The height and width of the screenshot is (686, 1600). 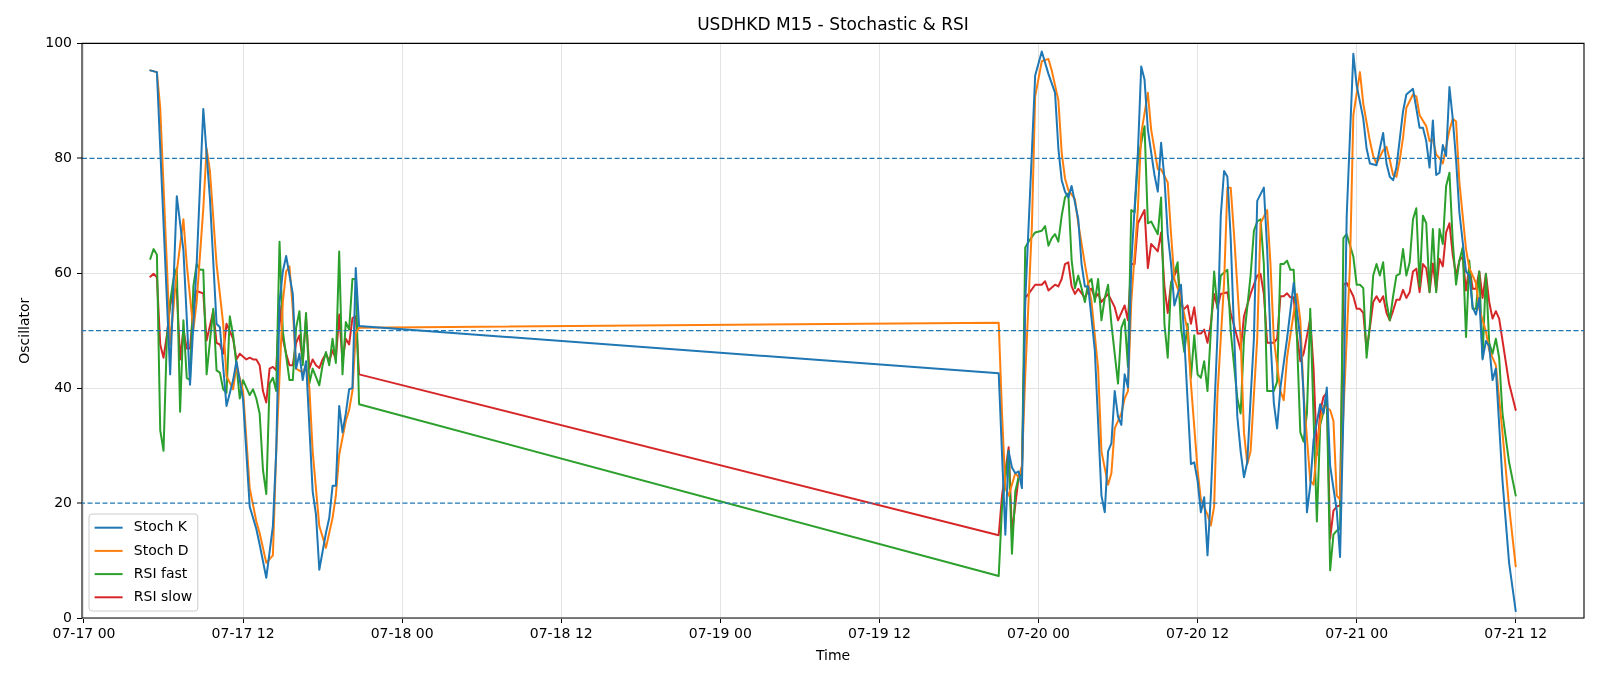 I want to click on x-tick-label: 07-19 00, so click(x=720, y=633).